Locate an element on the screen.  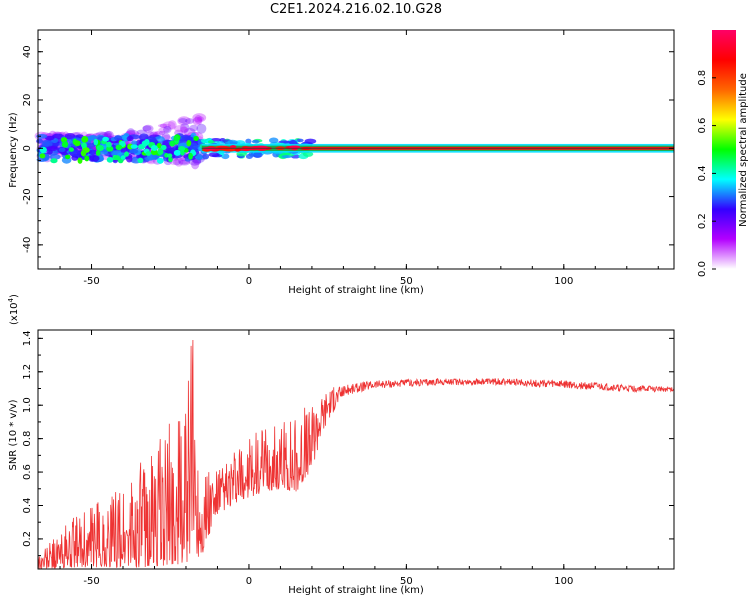
spectrogram-x-tick-label: 50 is located at coordinates (406, 281).